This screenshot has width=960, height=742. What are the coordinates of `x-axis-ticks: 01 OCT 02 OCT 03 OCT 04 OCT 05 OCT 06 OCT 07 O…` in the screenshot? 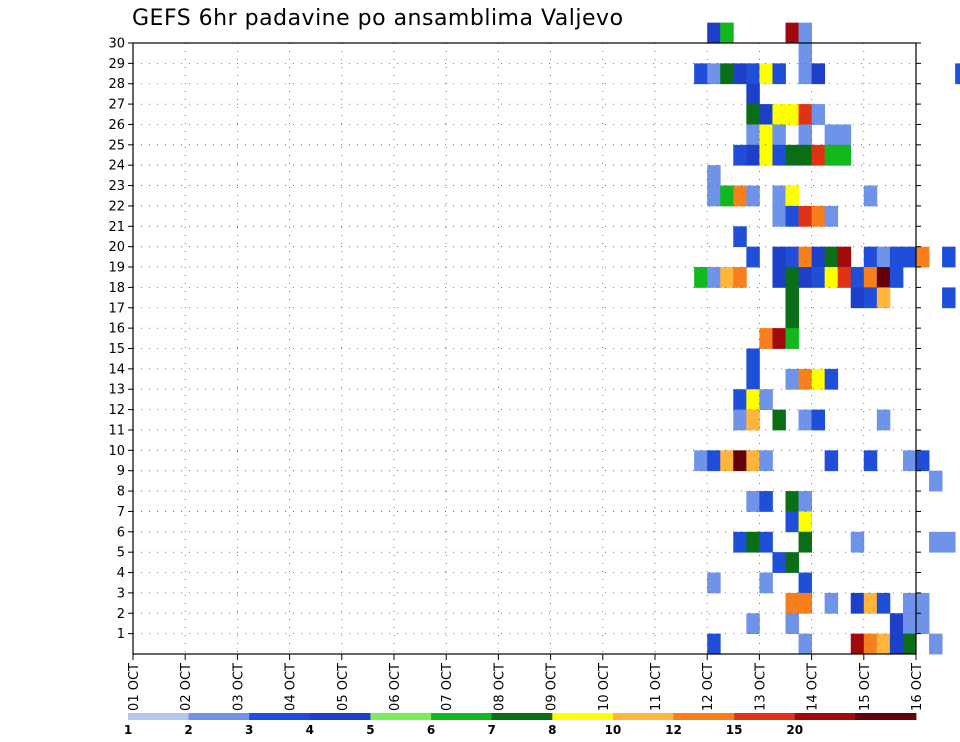 It's located at (526, 682).